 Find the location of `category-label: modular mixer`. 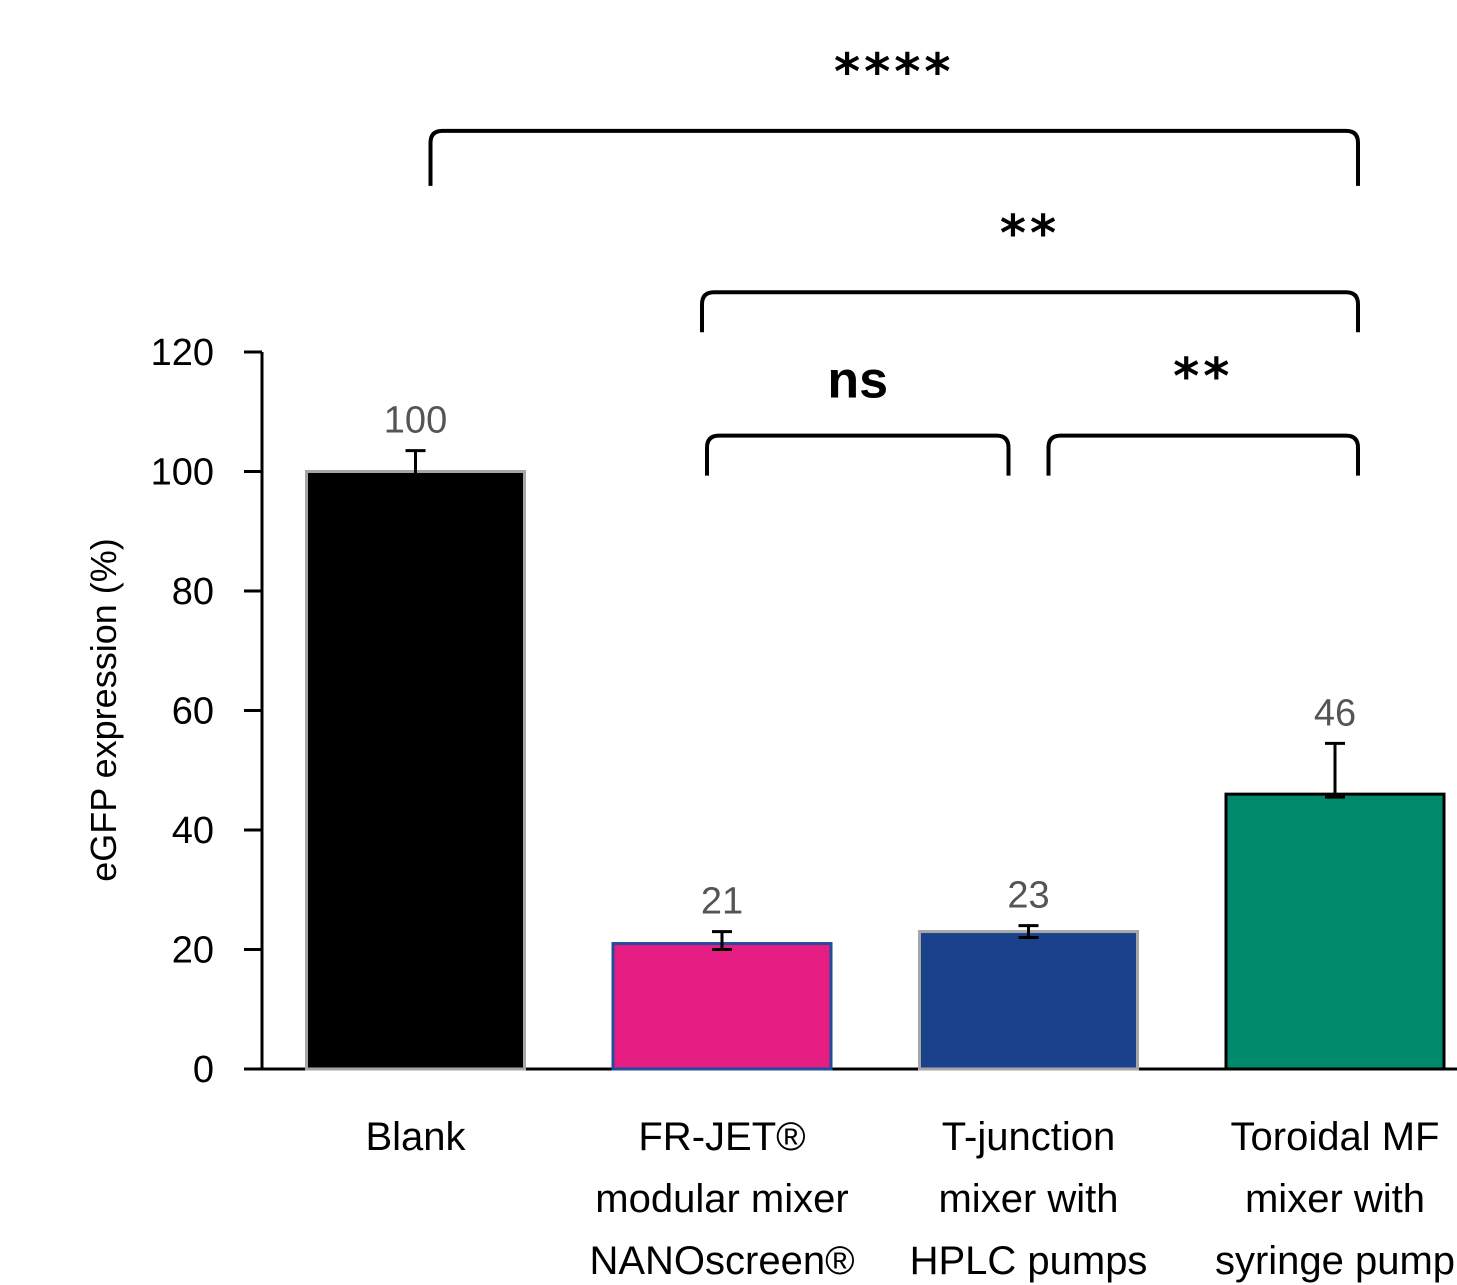

category-label: modular mixer is located at coordinates (721, 1199).